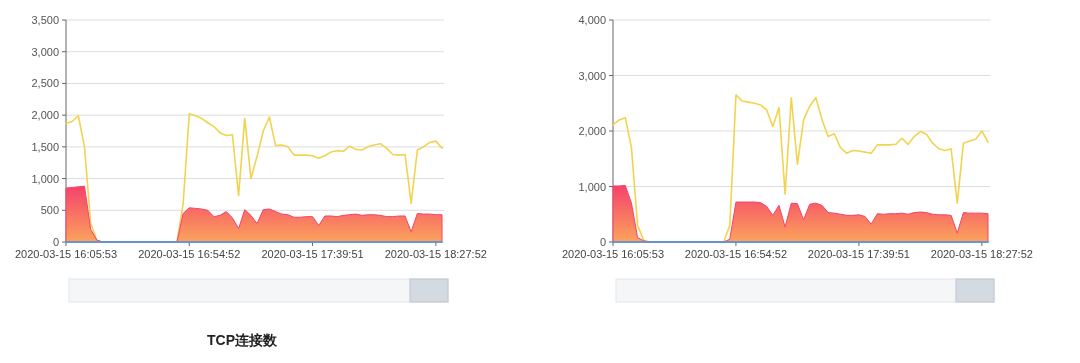 Image resolution: width=1080 pixels, height=363 pixels. Describe the element at coordinates (49, 210) in the screenshot. I see `ytick-label: 500` at that location.